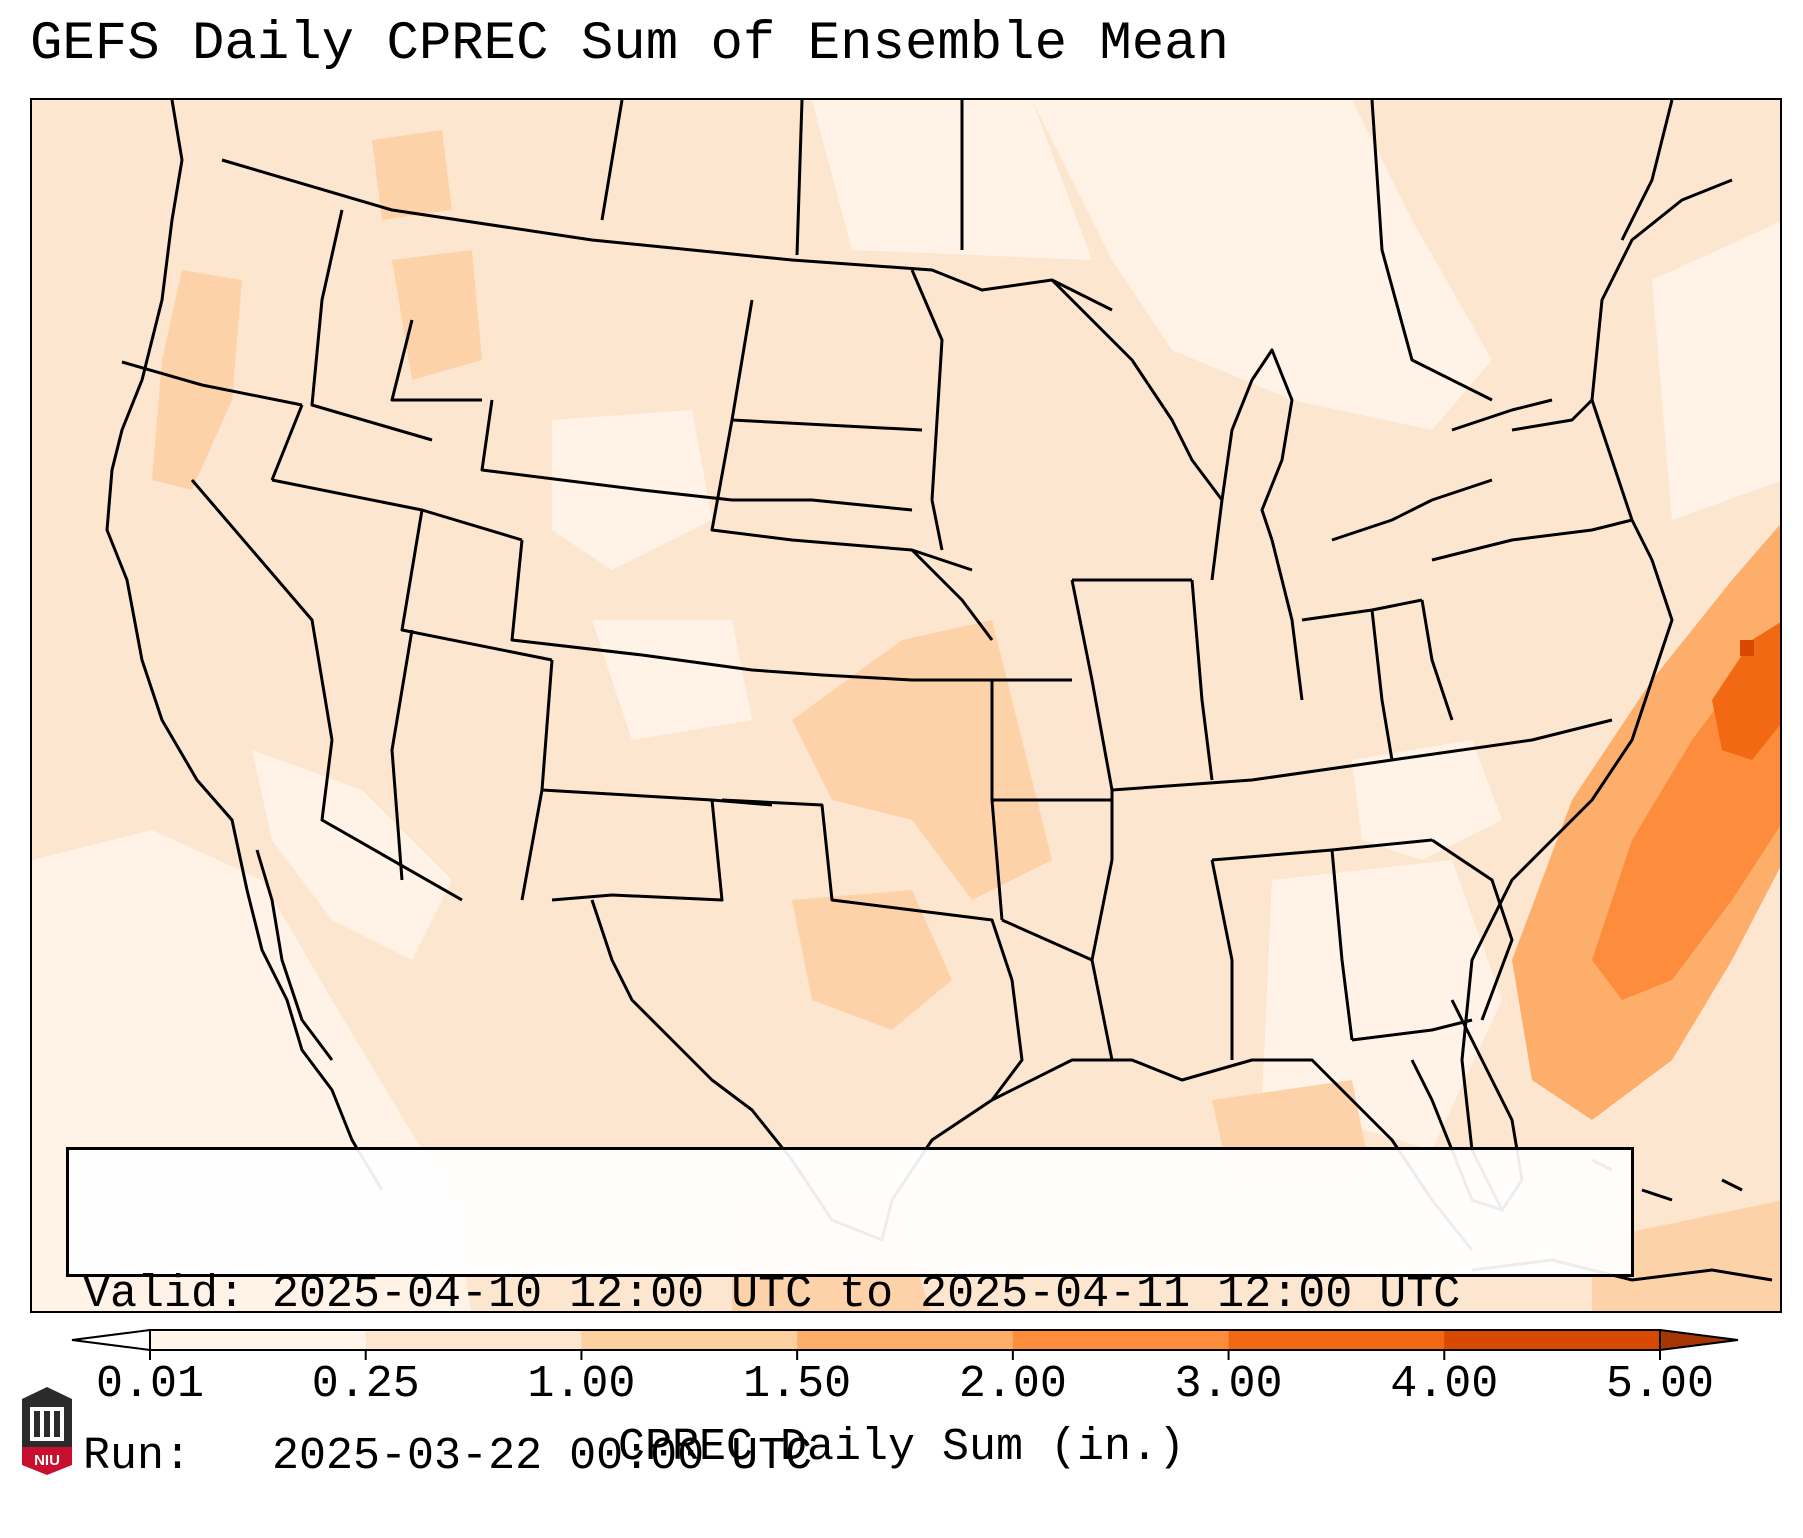  What do you see at coordinates (1699, 1340) in the screenshot?
I see `colorbar-over-arrow` at bounding box center [1699, 1340].